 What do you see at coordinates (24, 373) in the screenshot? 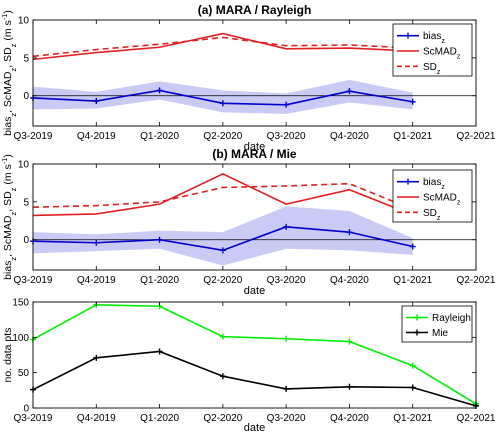
I see `y-tick-label: 50` at bounding box center [24, 373].